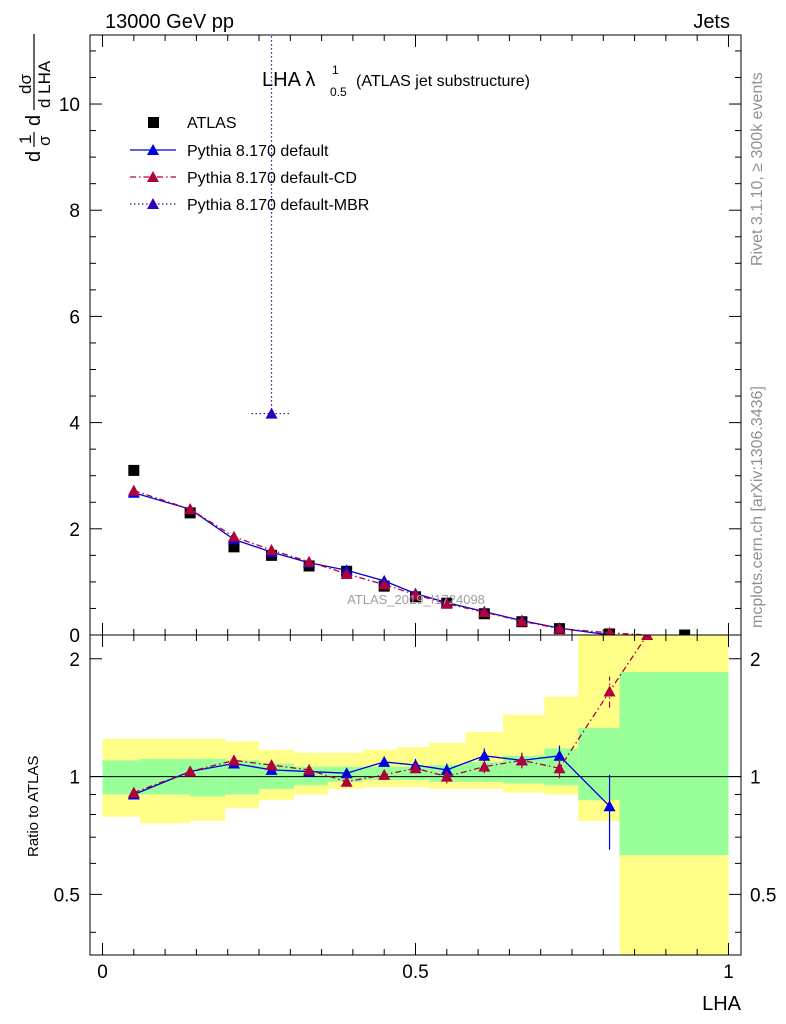 The height and width of the screenshot is (1024, 786). Describe the element at coordinates (258, 151) in the screenshot. I see `legend-label-default: Pythia 8.170 default` at that location.